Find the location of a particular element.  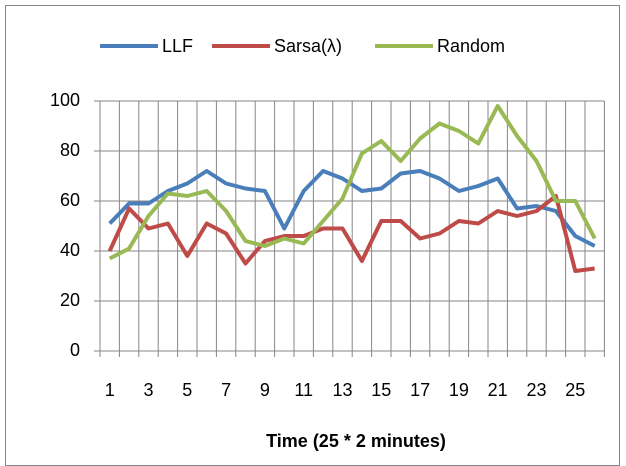

x-tick-label: 7 is located at coordinates (226, 390).